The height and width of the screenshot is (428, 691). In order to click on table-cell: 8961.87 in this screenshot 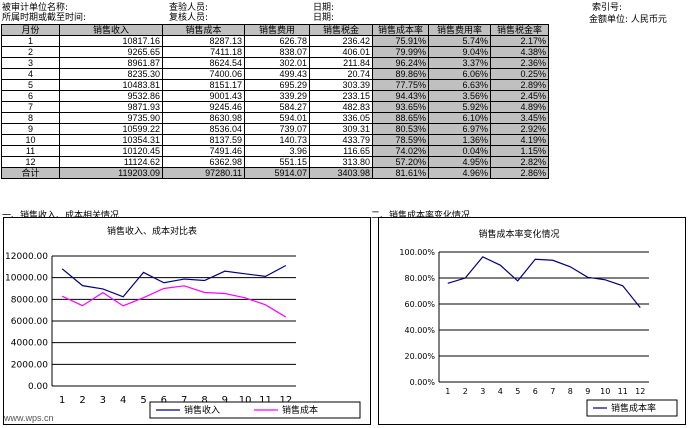, I will do `click(111, 63)`.